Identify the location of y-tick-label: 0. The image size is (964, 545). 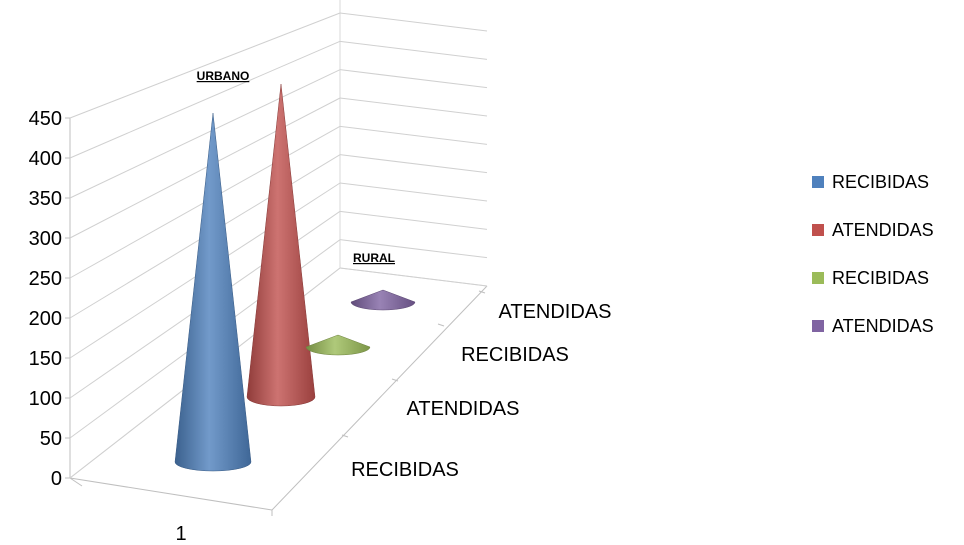
(56, 479).